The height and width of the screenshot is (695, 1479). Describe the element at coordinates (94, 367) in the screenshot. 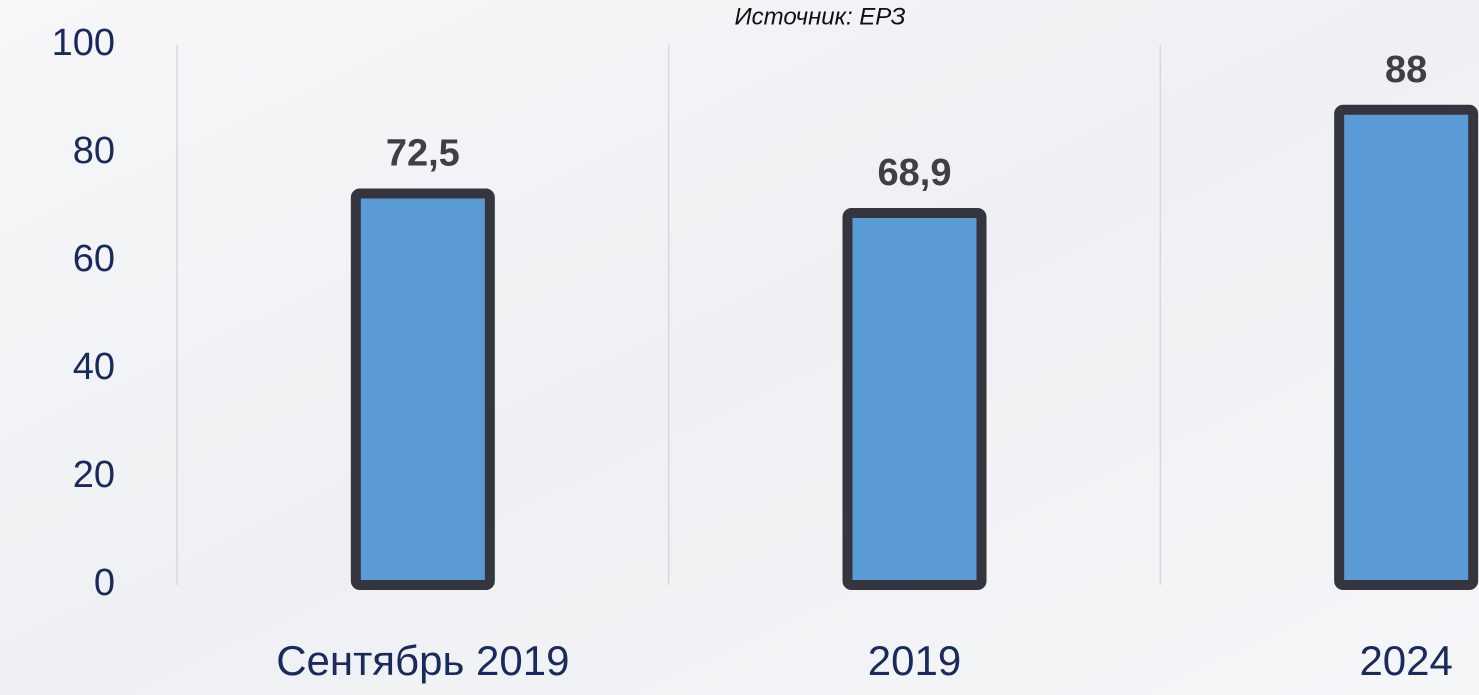

I see `y-tick-label: 40` at that location.